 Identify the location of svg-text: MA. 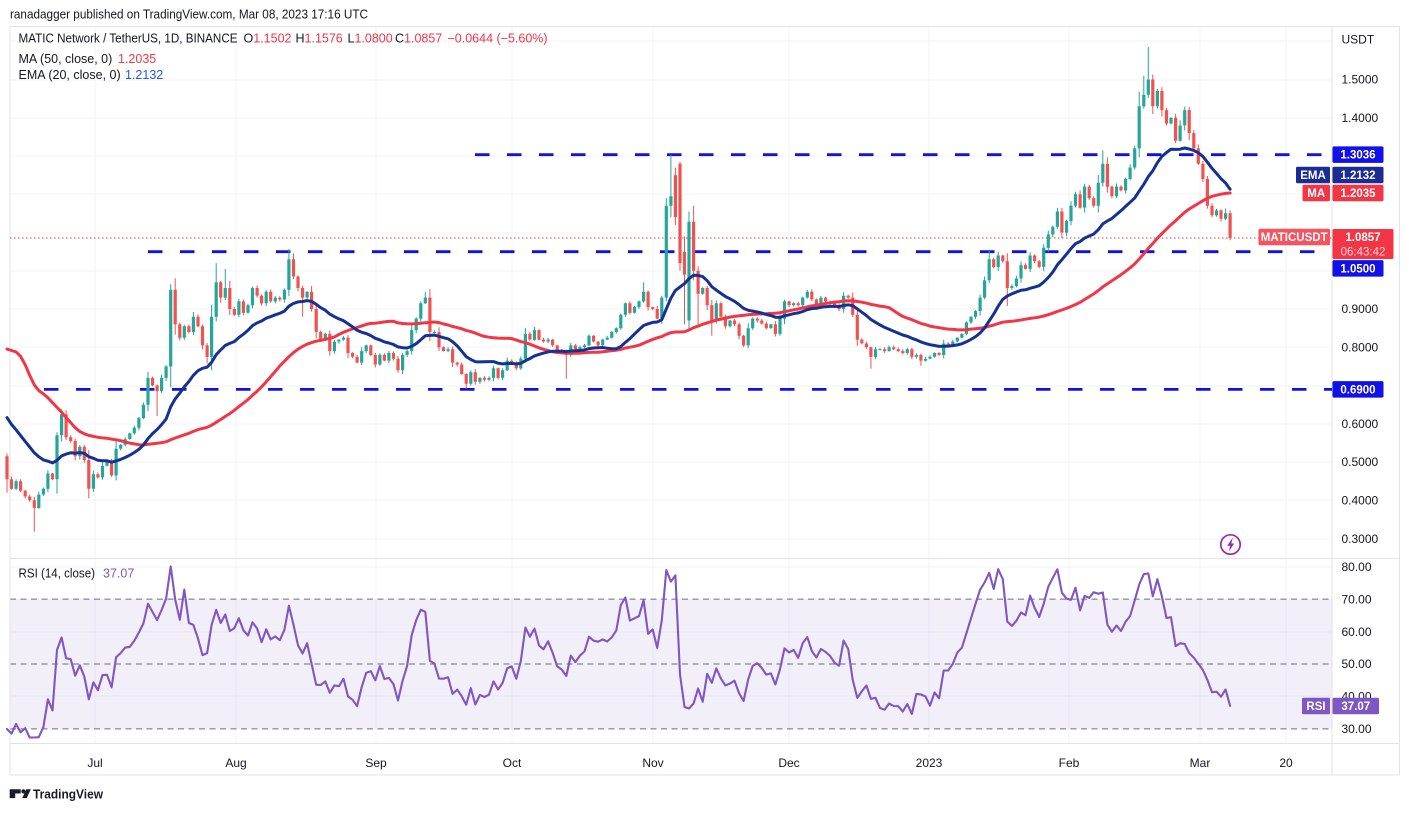
(1316, 194).